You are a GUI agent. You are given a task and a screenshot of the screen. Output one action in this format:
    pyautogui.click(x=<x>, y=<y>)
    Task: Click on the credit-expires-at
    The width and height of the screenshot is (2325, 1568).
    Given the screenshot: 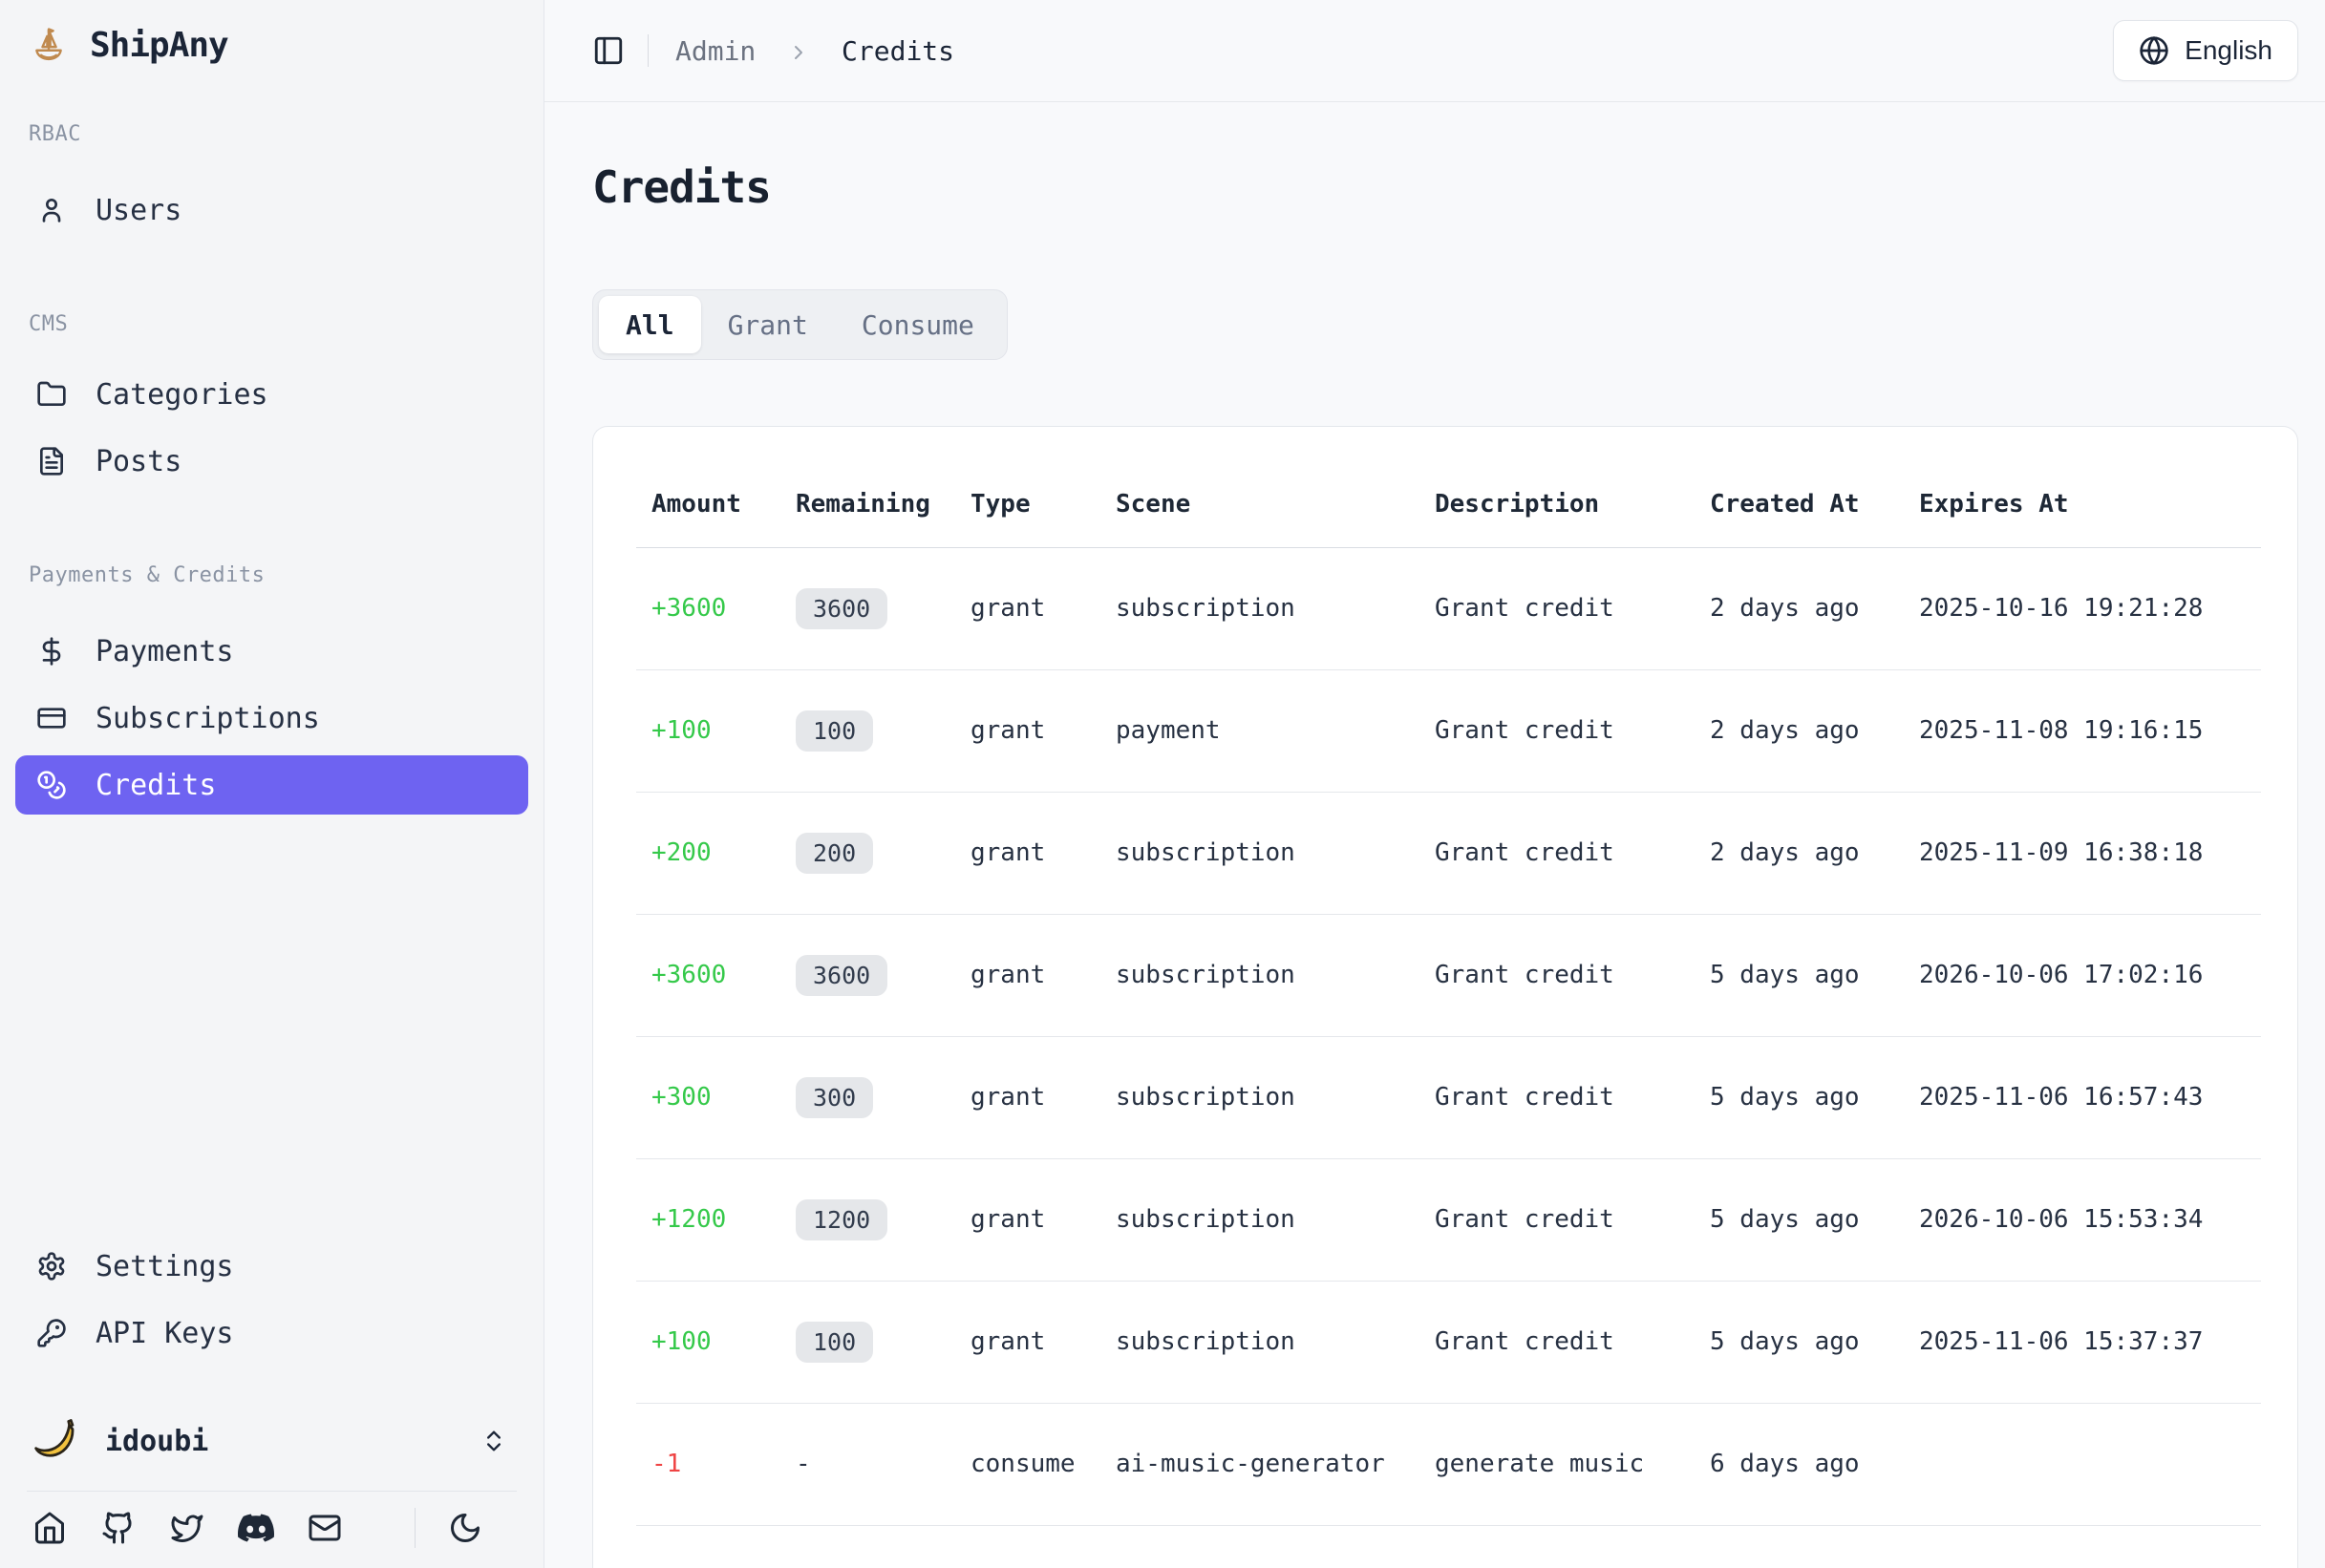 What is the action you would take?
    pyautogui.click(x=2061, y=1464)
    